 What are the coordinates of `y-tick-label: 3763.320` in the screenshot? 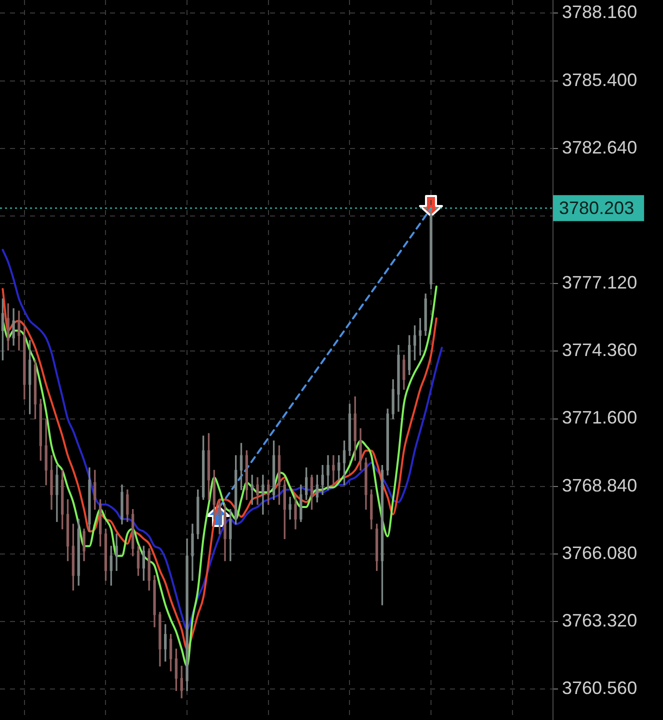 It's located at (600, 620).